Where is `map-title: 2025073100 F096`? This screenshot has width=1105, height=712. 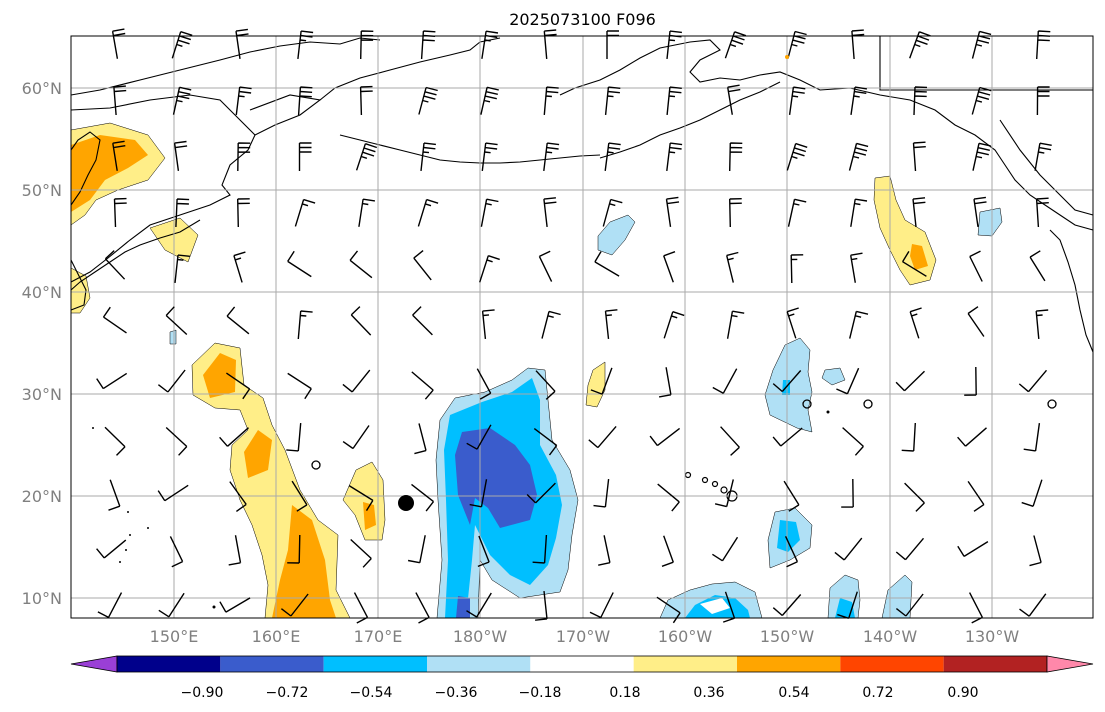
map-title: 2025073100 F096 is located at coordinates (582, 19).